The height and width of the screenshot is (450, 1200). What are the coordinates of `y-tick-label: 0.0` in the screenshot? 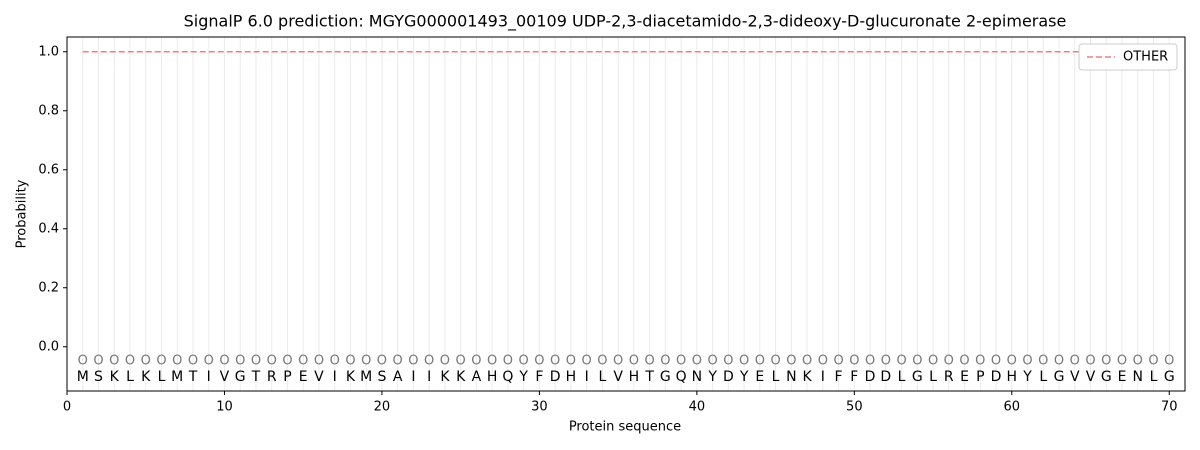 It's located at (48, 346).